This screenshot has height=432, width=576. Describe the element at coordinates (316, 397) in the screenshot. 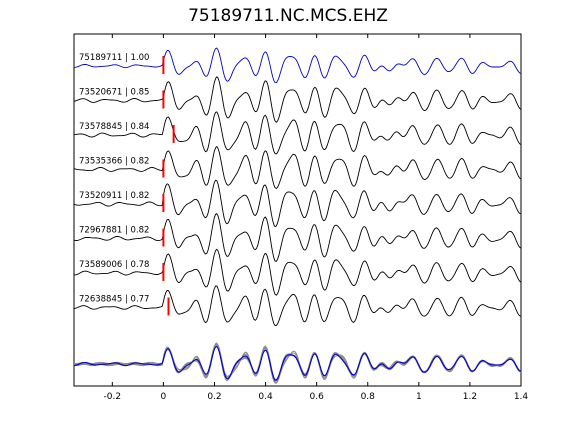

I see `x-tick-label: 0.6` at that location.